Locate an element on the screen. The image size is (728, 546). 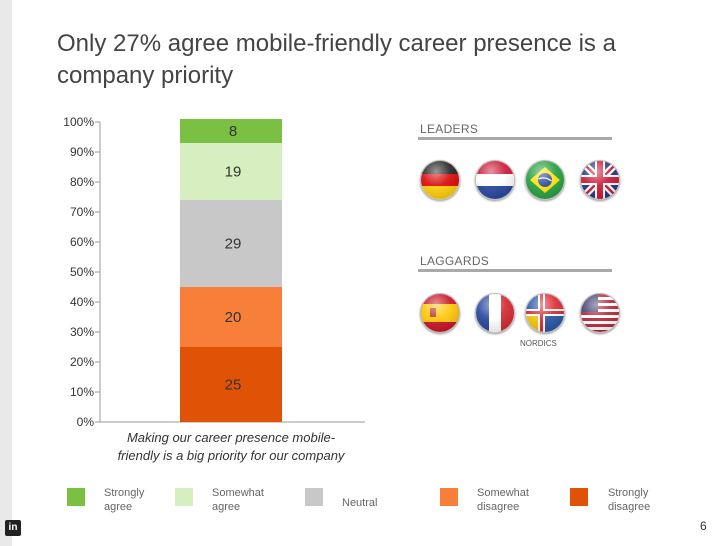
leaders-label: LEADERS is located at coordinates (449, 129).